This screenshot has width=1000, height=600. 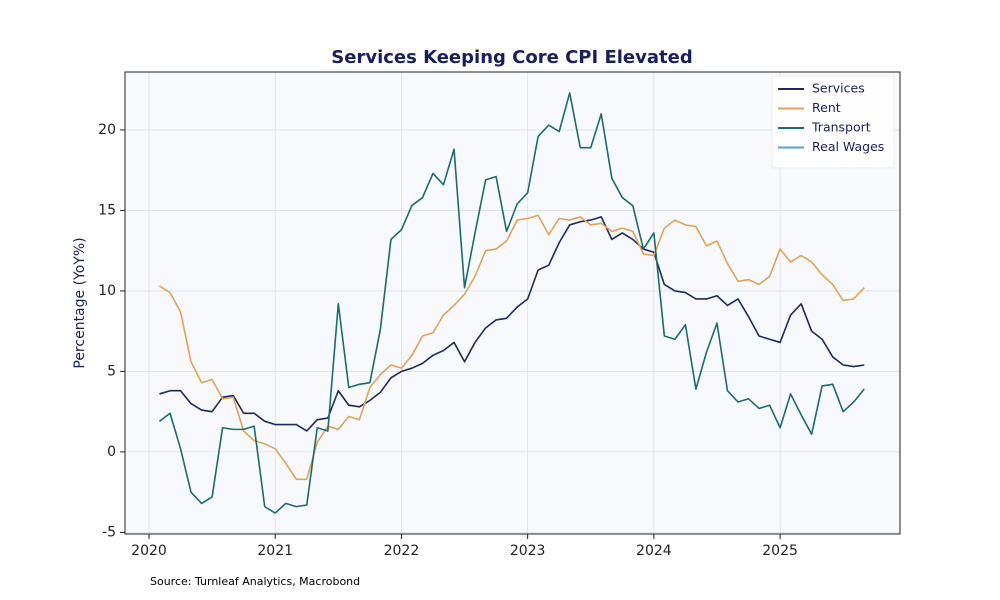 I want to click on source-note: Source: Turnleaf Analytics, Macrobond, so click(x=255, y=581).